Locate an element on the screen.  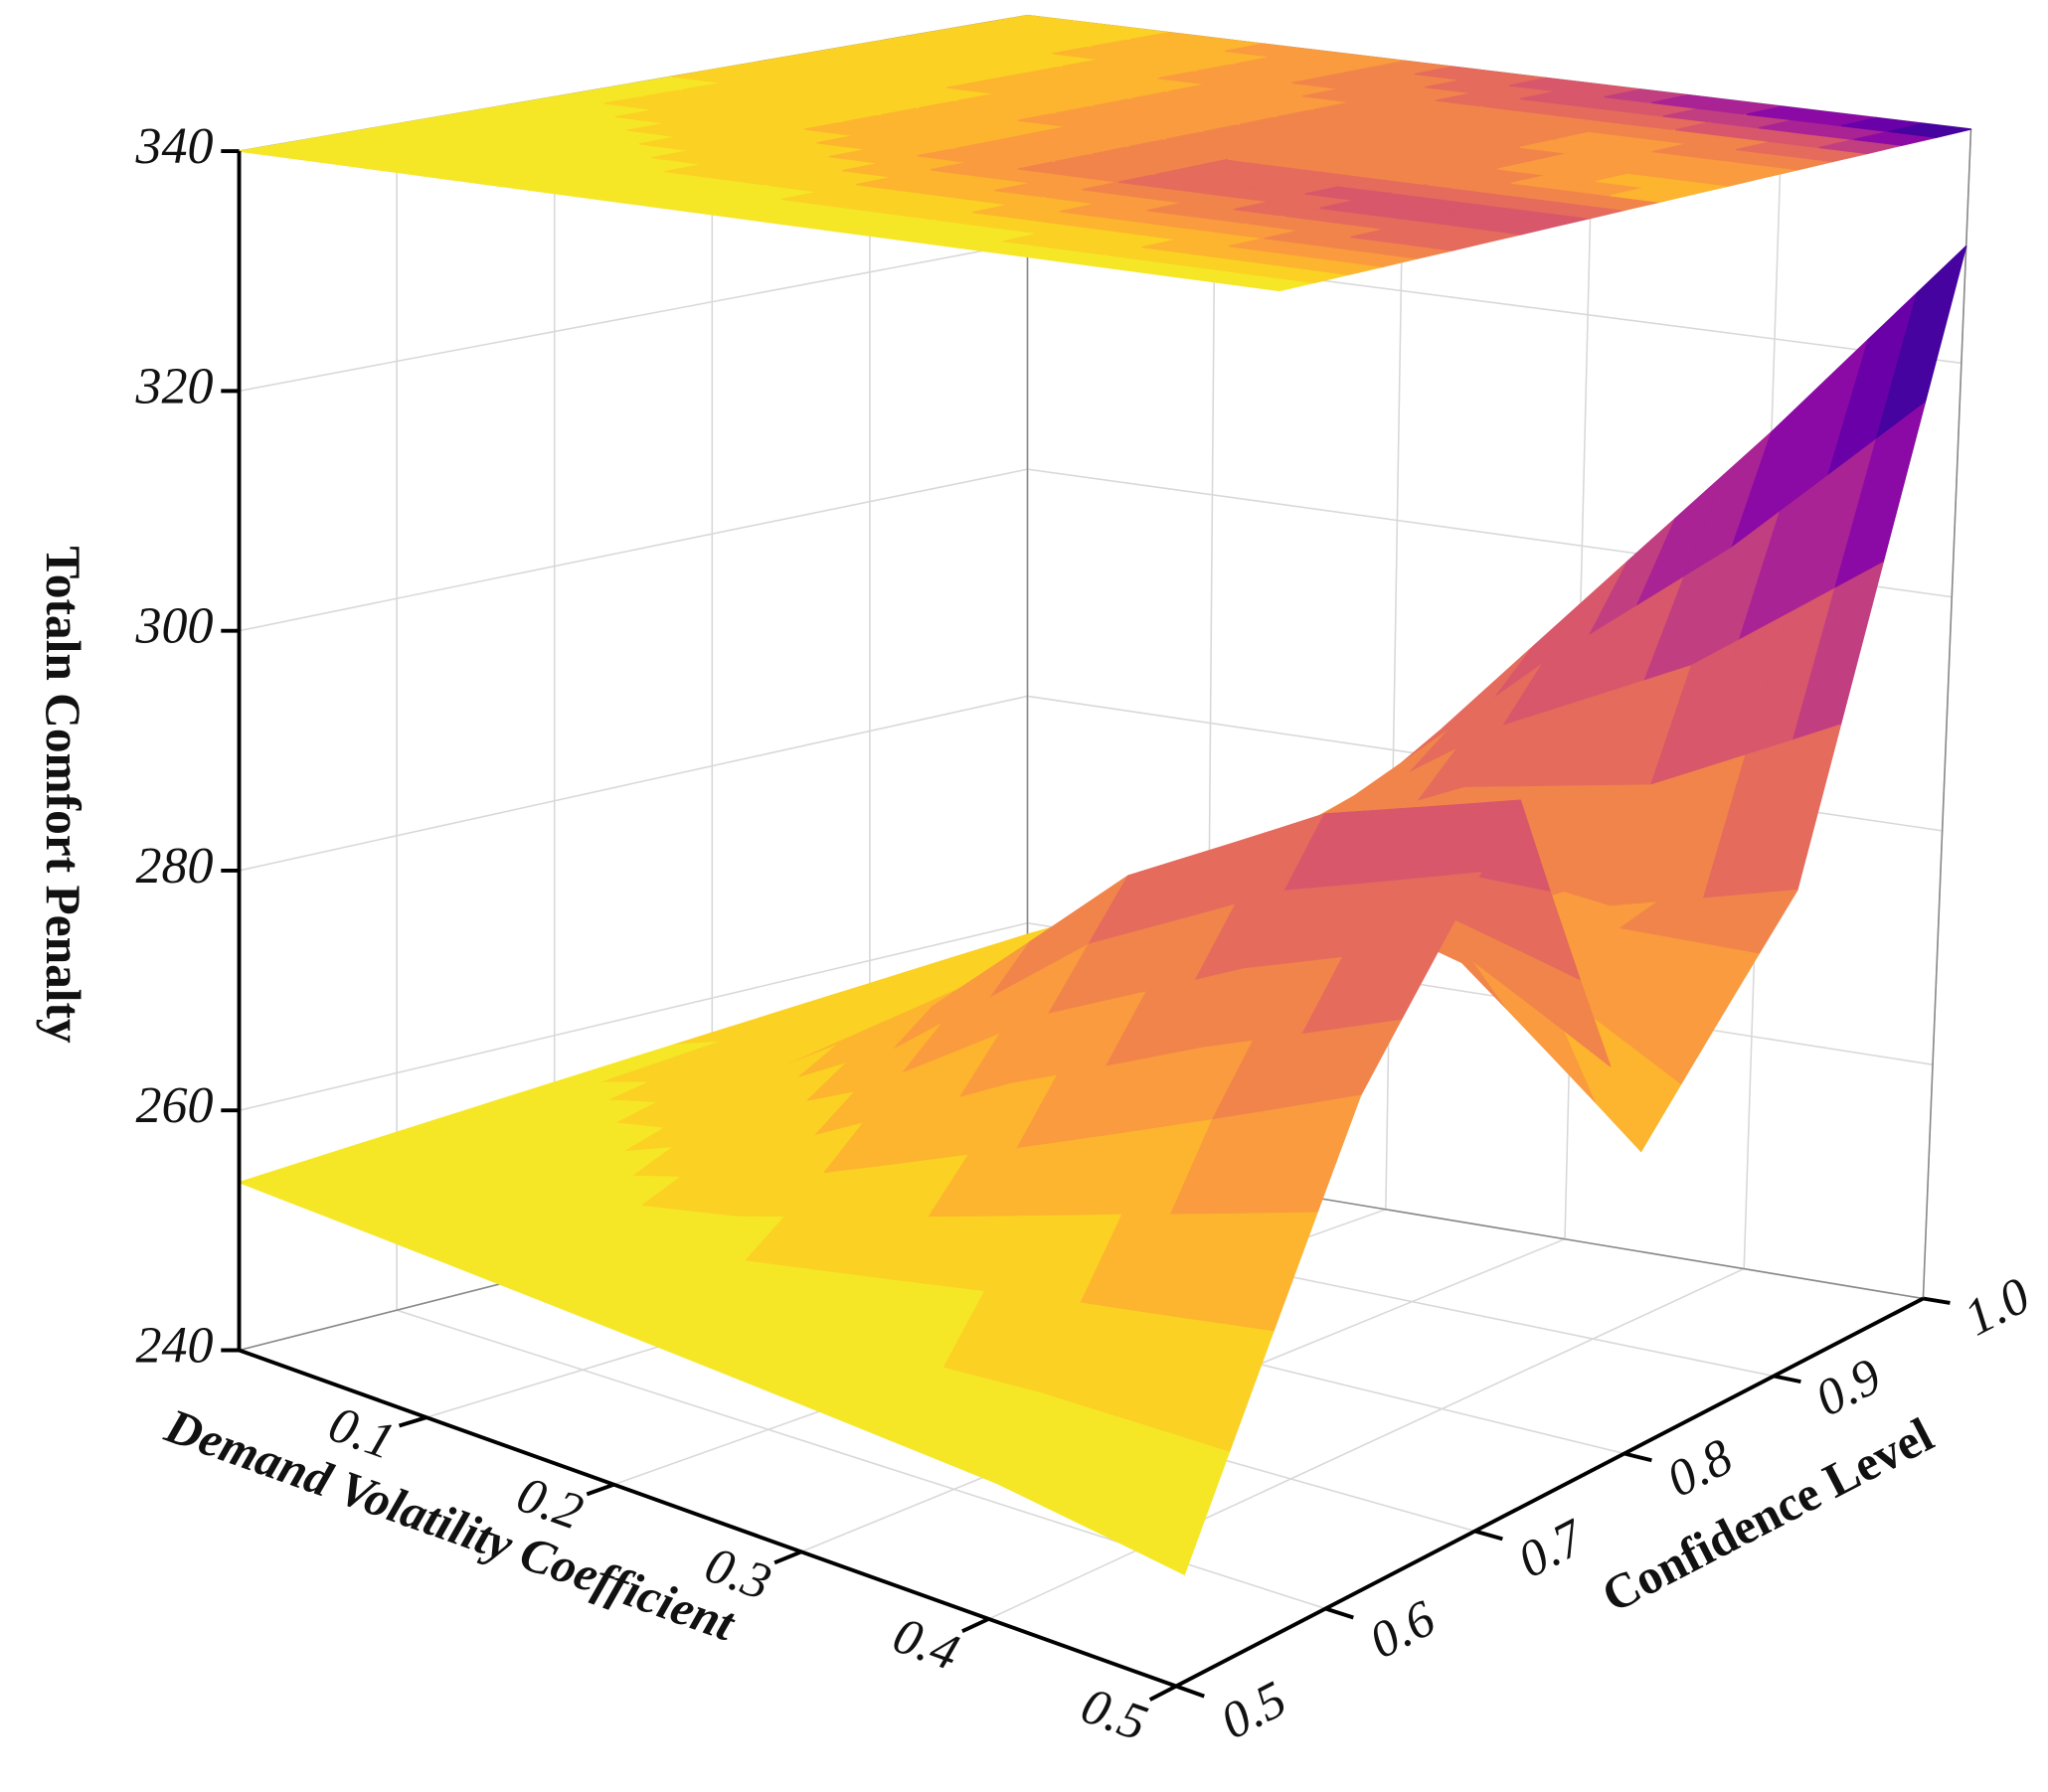
z-tick-label: 340 is located at coordinates (173, 146).